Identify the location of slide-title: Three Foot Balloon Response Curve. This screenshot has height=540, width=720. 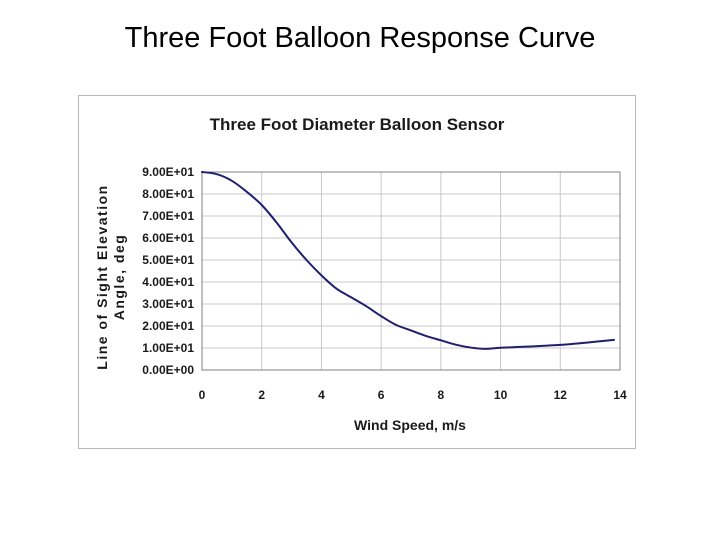
(360, 38).